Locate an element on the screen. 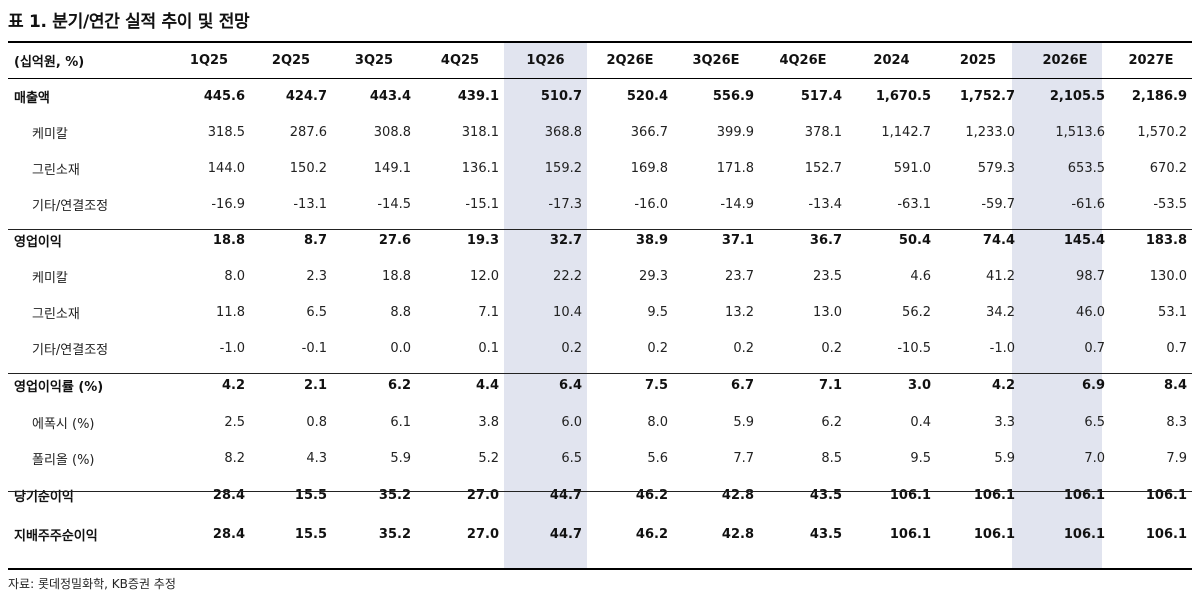  highlight-1q26-column is located at coordinates (545, 305).